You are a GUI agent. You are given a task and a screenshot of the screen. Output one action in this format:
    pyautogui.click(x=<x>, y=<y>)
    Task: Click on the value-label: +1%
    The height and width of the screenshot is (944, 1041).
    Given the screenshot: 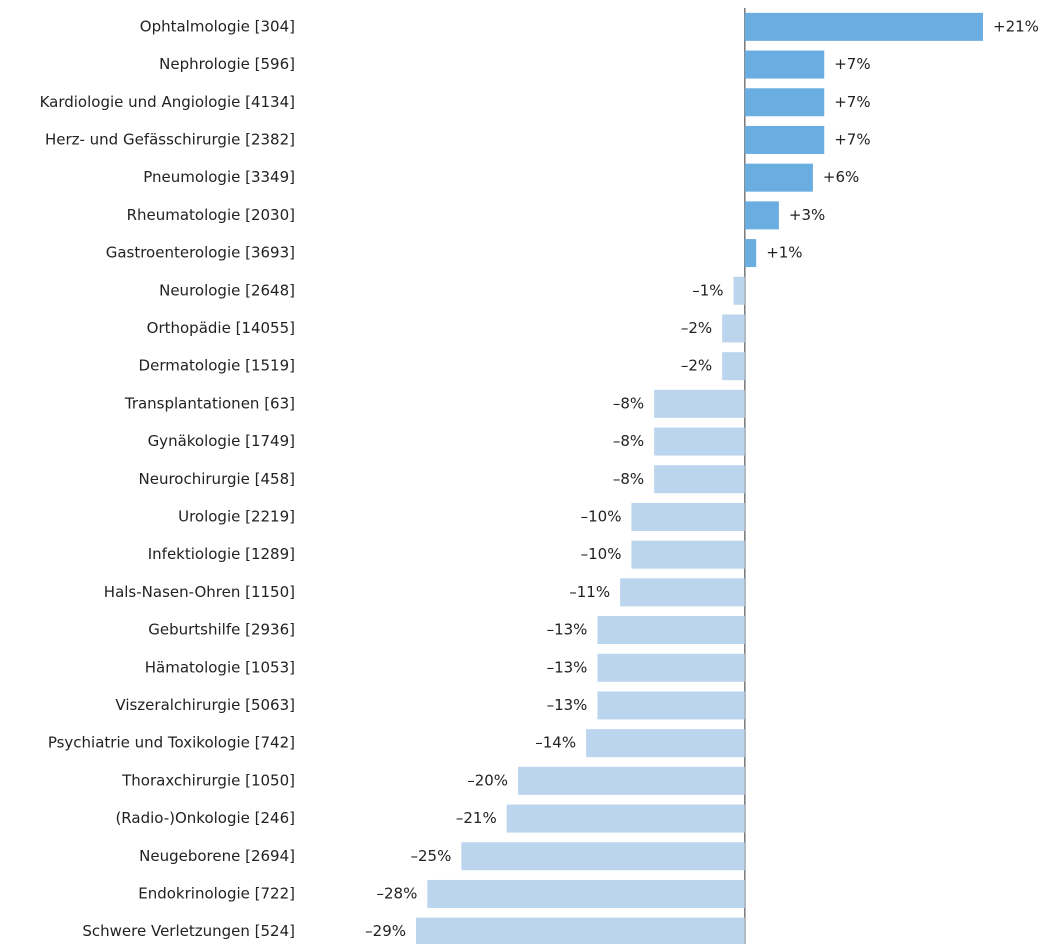 What is the action you would take?
    pyautogui.click(x=784, y=253)
    